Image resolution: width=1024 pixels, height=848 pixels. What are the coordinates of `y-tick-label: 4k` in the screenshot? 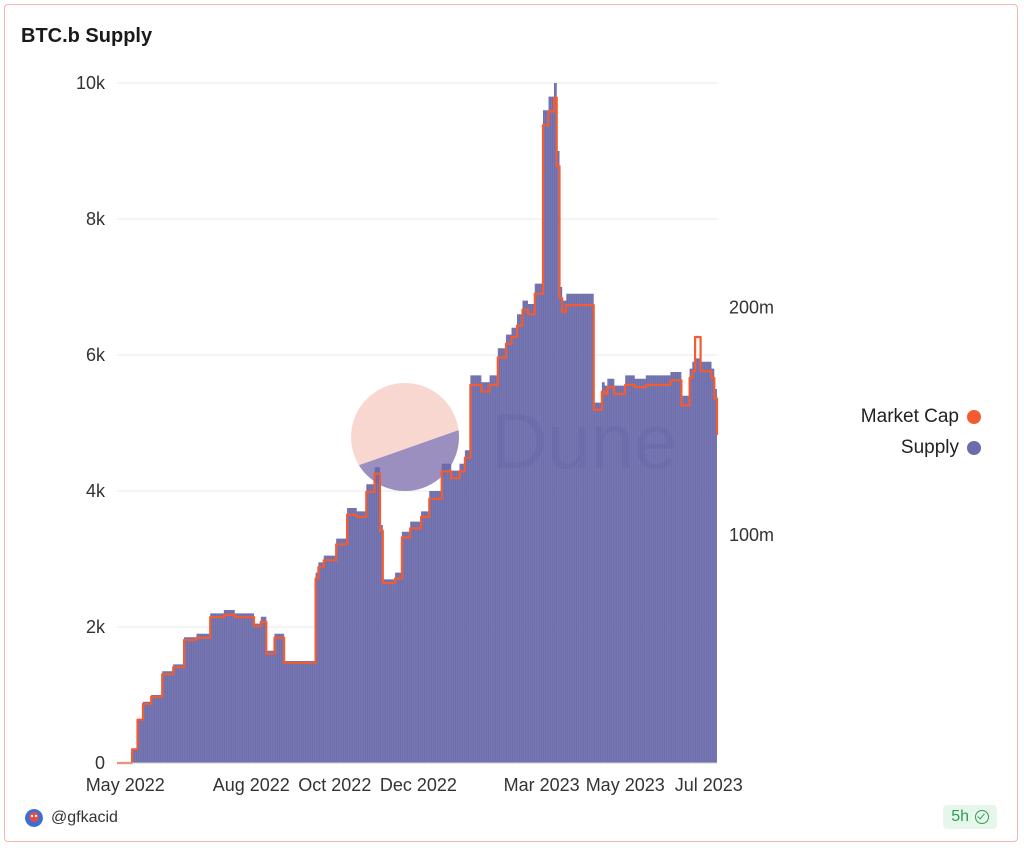 It's located at (96, 491).